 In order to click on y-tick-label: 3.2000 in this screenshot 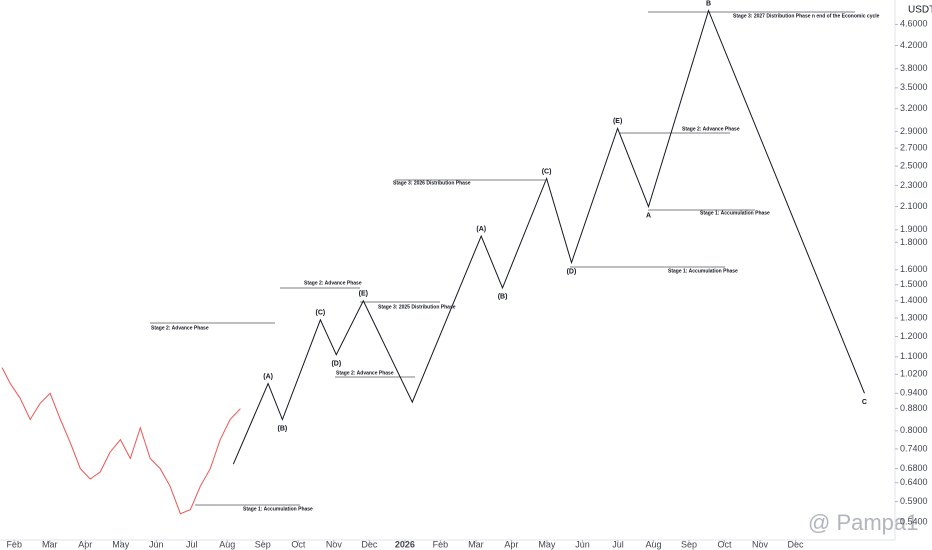, I will do `click(914, 108)`.